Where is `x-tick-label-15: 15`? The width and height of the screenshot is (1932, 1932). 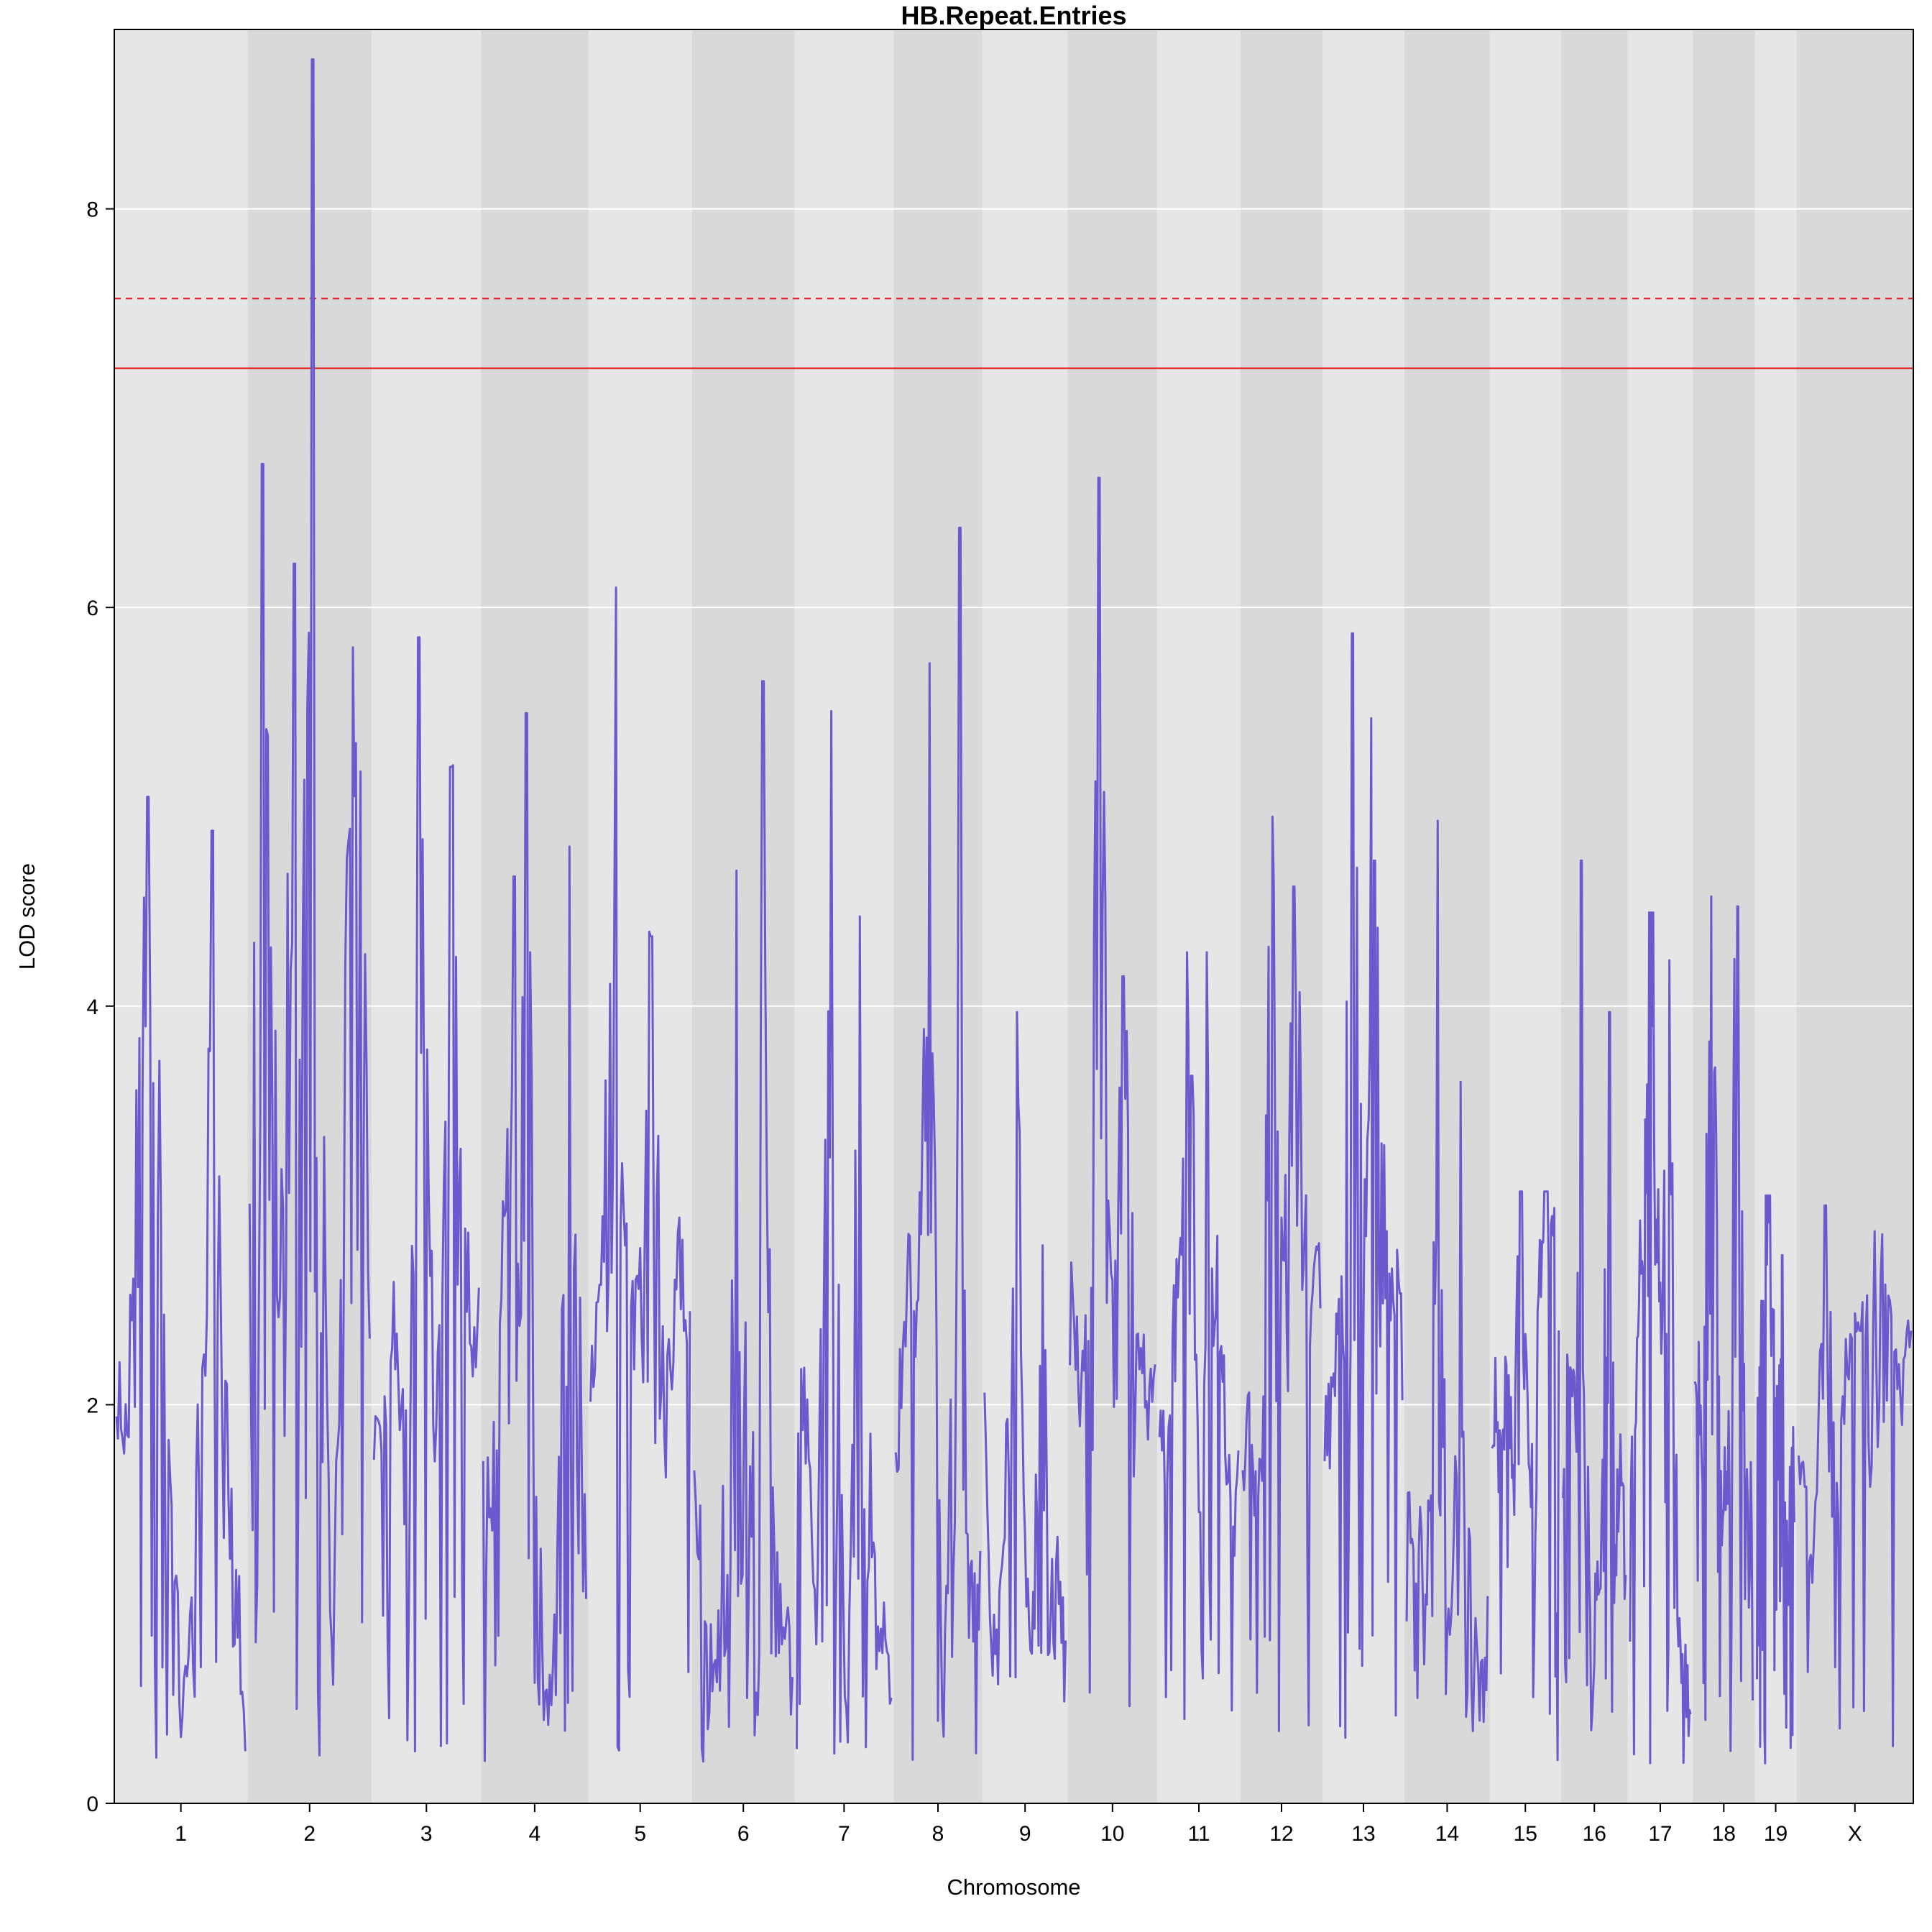 x-tick-label-15: 15 is located at coordinates (1525, 1834).